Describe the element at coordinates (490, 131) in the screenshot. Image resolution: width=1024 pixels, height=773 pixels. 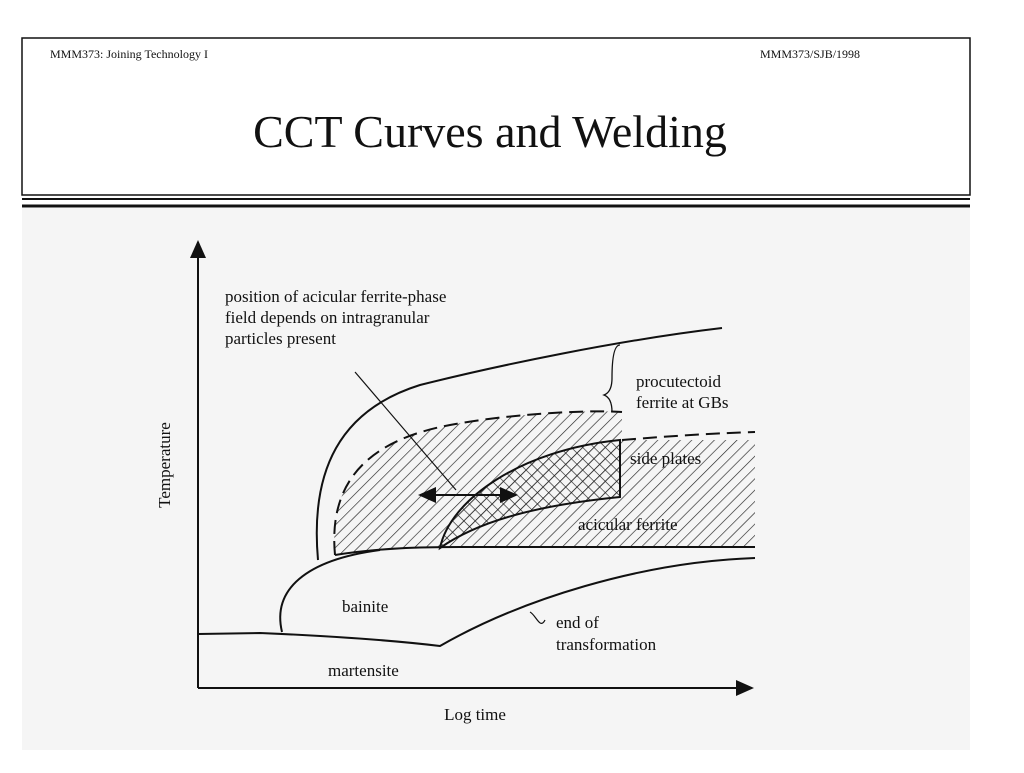
I see `slide-title: CCT Curves and Welding` at that location.